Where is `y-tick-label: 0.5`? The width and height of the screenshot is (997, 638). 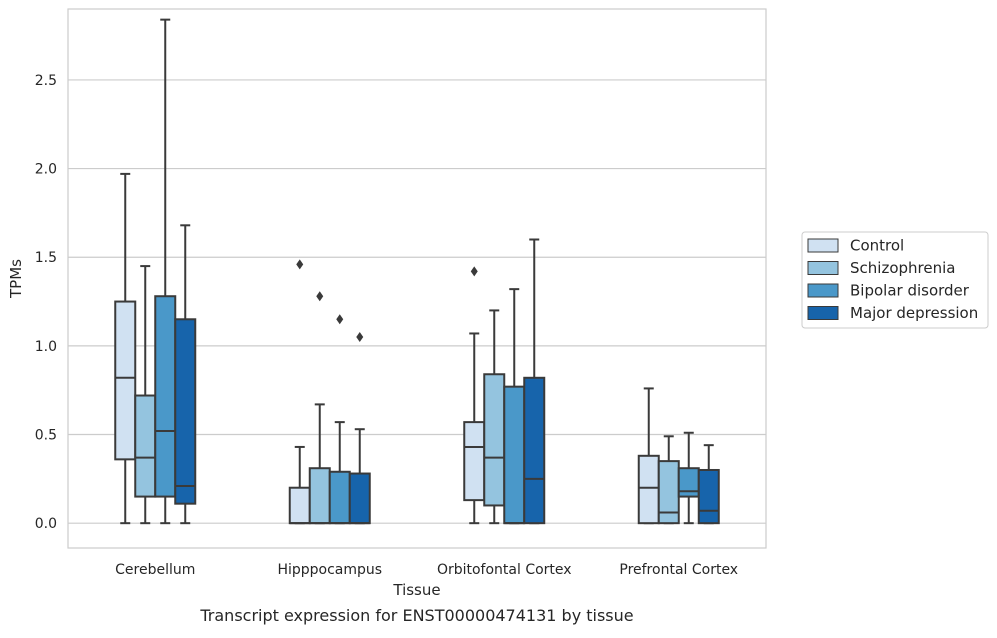
y-tick-label: 0.5 is located at coordinates (46, 436).